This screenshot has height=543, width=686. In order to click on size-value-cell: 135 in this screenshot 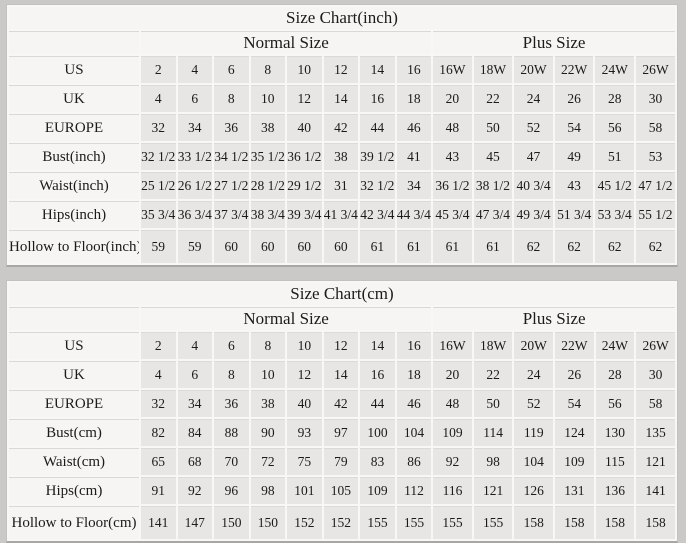, I will do `click(655, 432)`.